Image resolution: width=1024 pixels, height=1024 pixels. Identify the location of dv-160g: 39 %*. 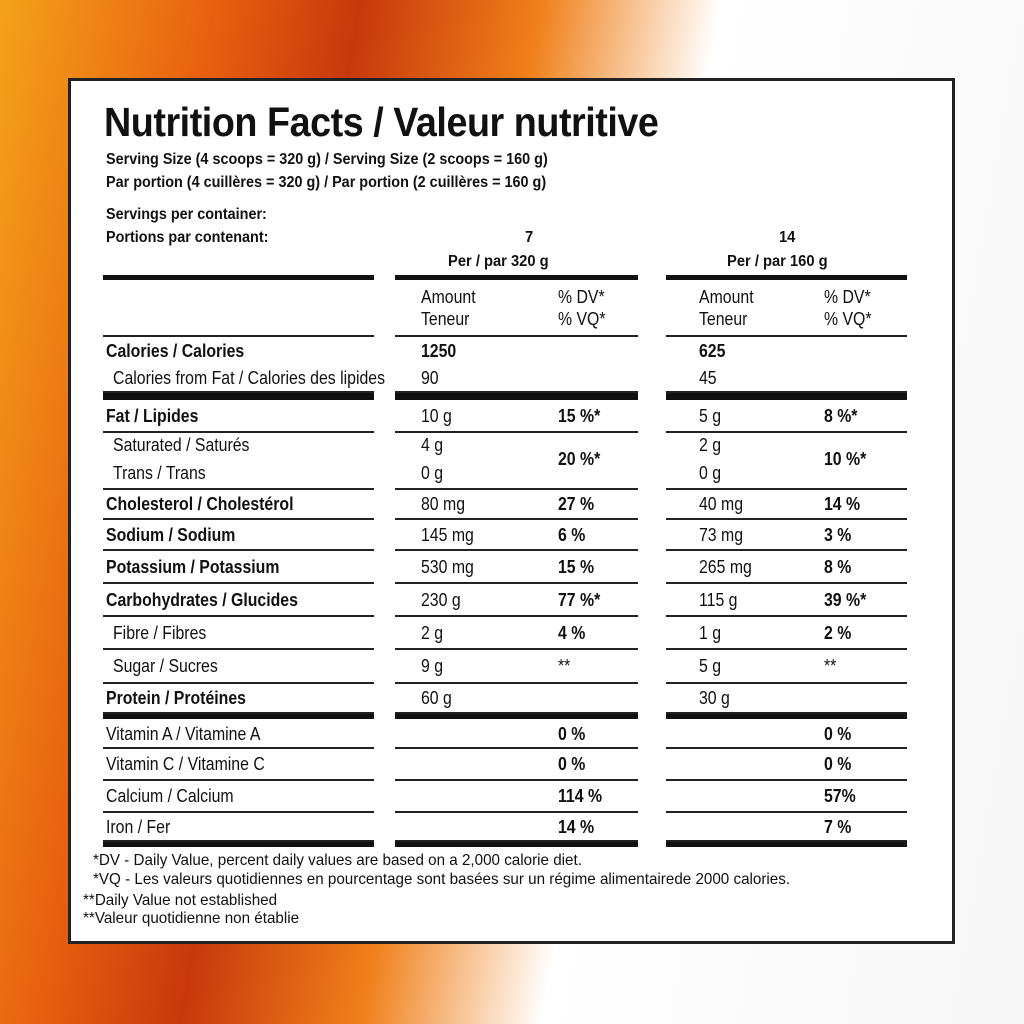
(845, 599).